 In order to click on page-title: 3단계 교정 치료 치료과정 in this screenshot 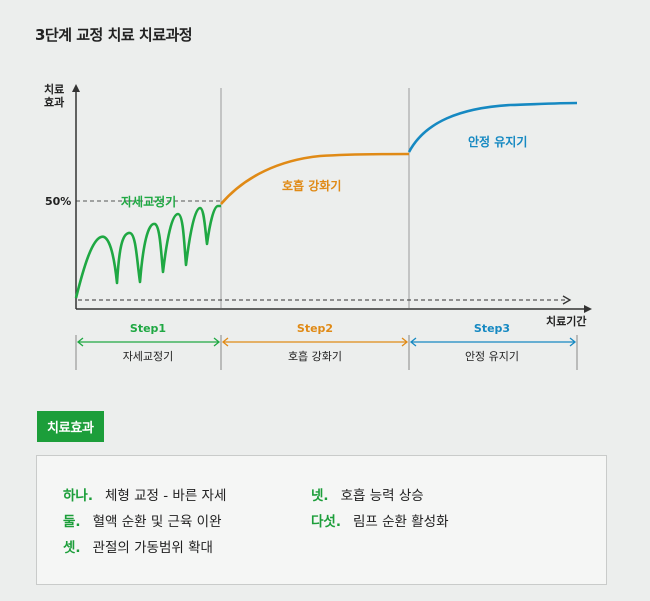, I will do `click(114, 35)`.